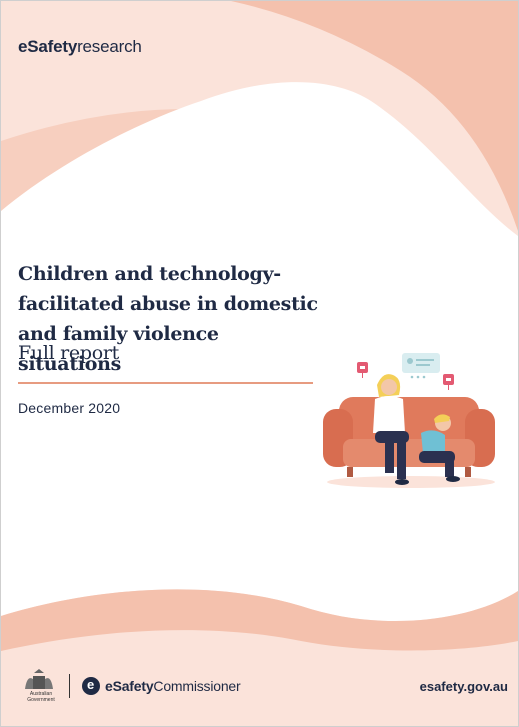 This screenshot has width=519, height=727. I want to click on commissioner-light: Commissioner, so click(197, 686).